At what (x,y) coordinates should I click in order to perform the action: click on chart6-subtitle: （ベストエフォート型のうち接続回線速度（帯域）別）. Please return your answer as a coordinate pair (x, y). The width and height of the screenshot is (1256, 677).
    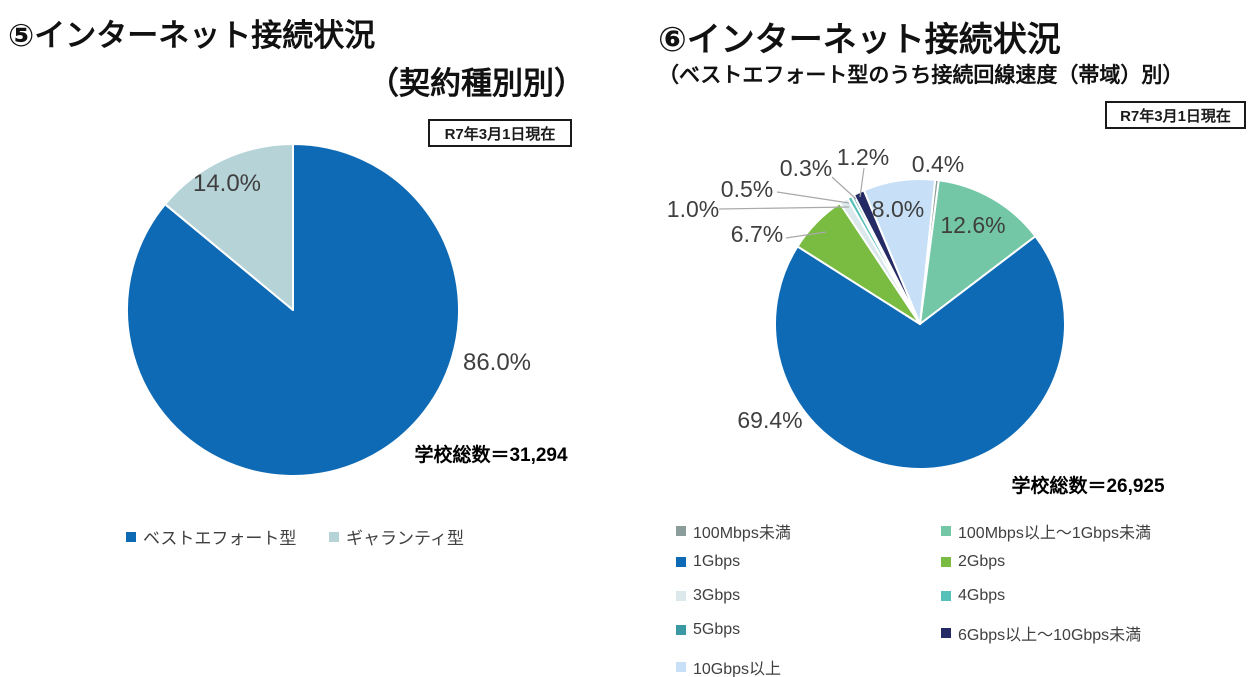
    Looking at the image, I should click on (921, 75).